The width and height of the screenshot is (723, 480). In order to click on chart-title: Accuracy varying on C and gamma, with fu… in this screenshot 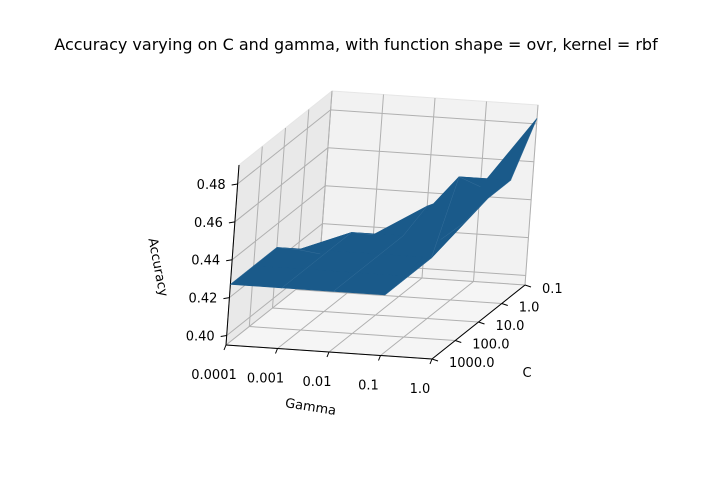, I will do `click(356, 44)`.